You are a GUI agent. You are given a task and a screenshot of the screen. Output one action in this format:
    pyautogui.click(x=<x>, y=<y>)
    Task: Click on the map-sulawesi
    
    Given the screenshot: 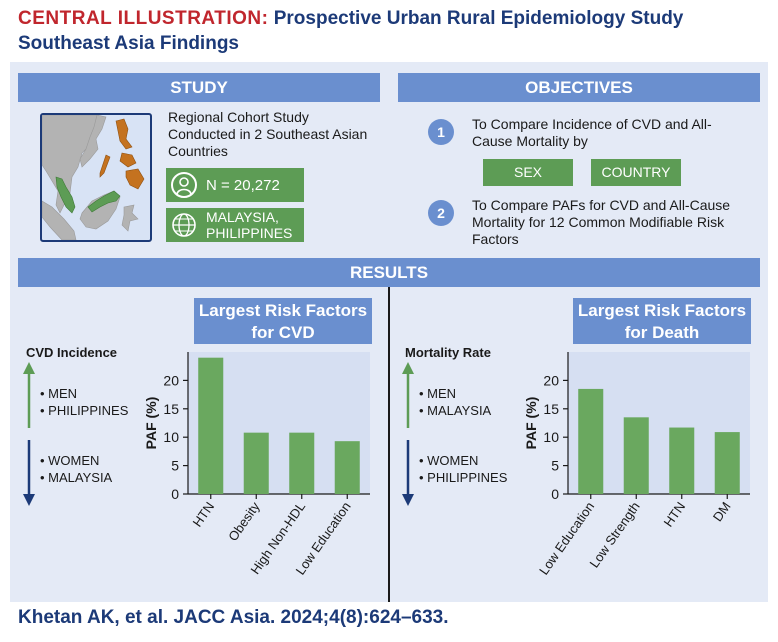 What is the action you would take?
    pyautogui.click(x=130, y=218)
    